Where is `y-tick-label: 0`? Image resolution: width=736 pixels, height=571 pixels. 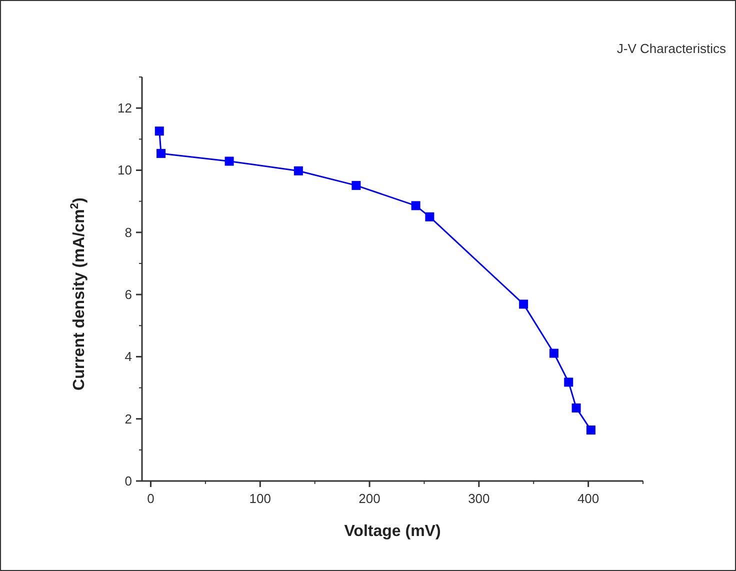
y-tick-label: 0 is located at coordinates (128, 481).